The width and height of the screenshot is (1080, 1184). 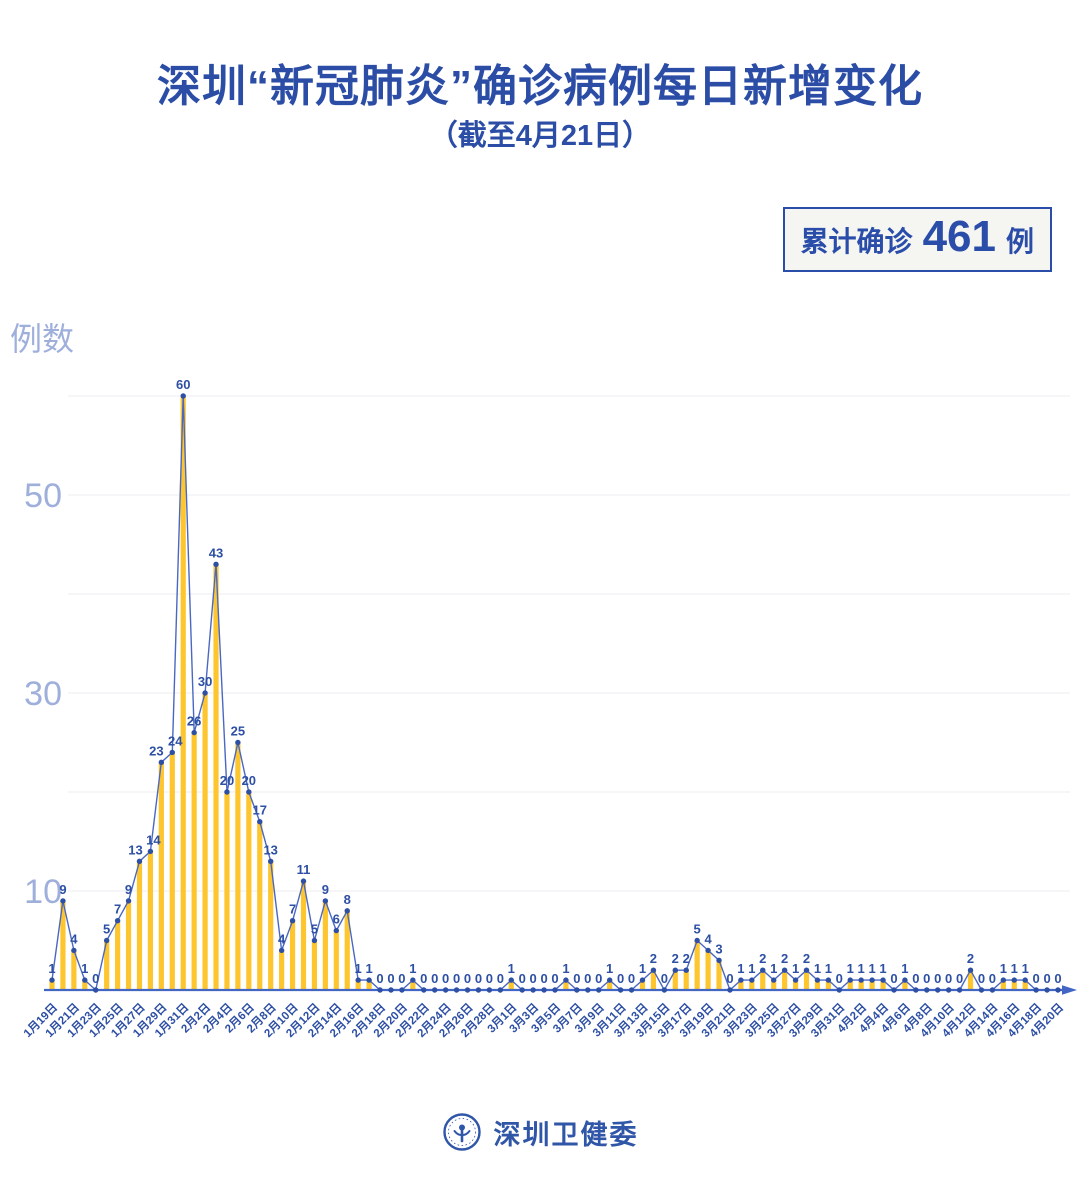 I want to click on value-label: 11, so click(x=304, y=869).